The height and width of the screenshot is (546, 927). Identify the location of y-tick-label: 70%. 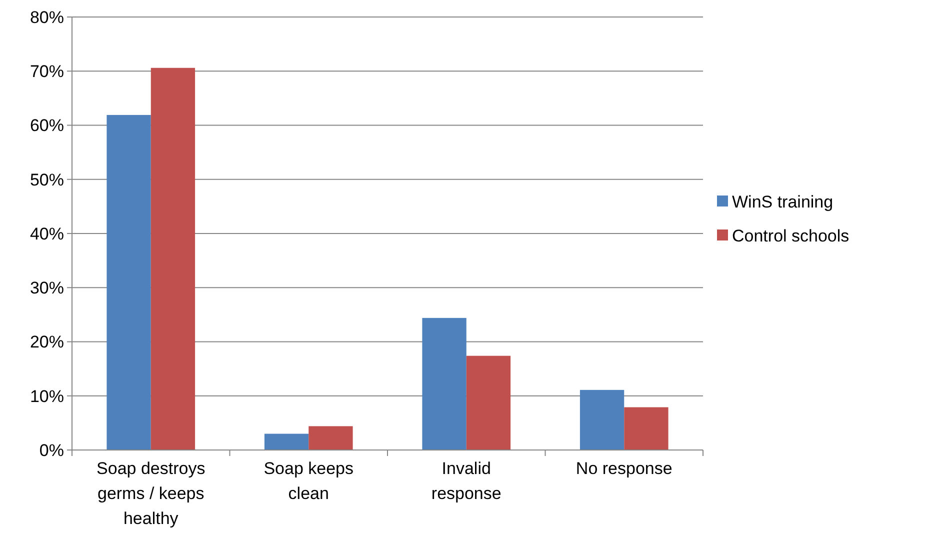
(47, 72).